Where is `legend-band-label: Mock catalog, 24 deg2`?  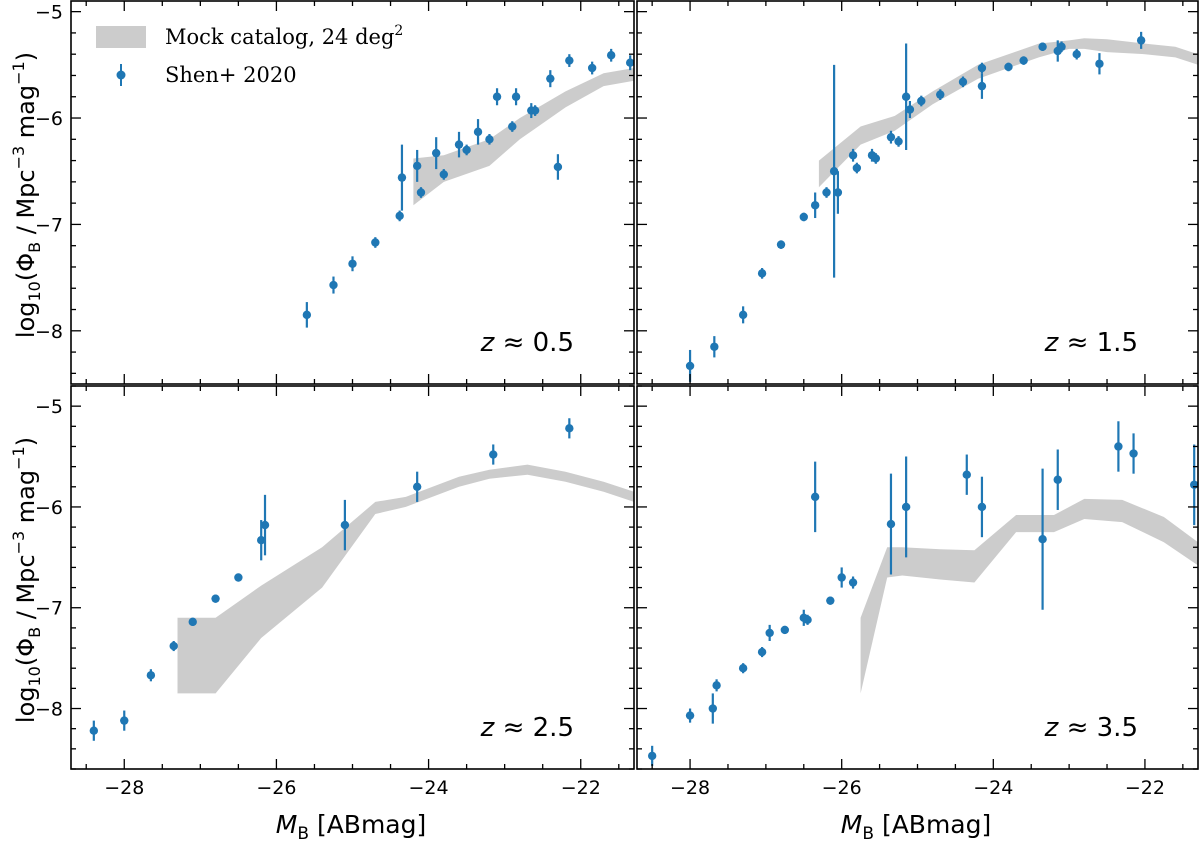 legend-band-label: Mock catalog, 24 deg2 is located at coordinates (284, 36).